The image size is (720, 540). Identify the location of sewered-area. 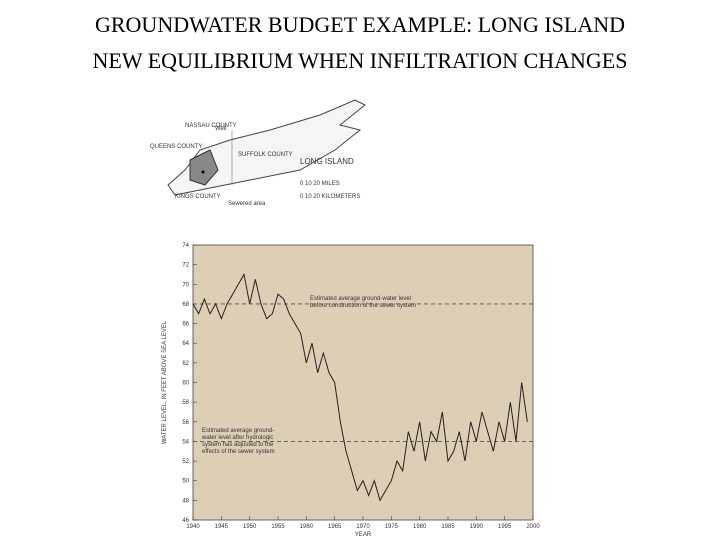
(204, 167).